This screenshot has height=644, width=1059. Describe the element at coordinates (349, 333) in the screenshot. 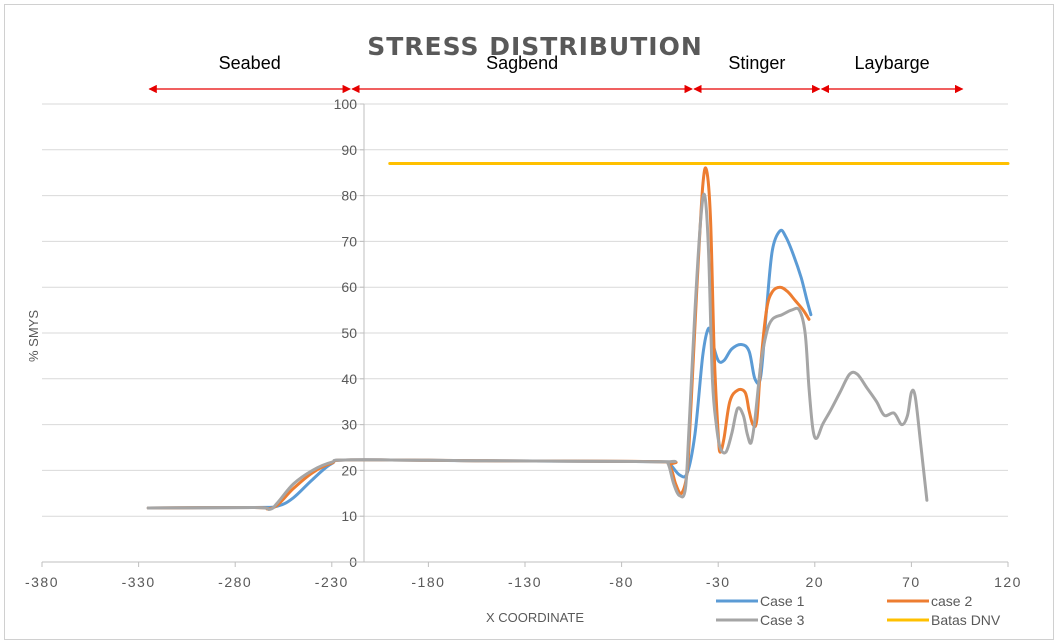

I see `y-tick-label: 50` at that location.